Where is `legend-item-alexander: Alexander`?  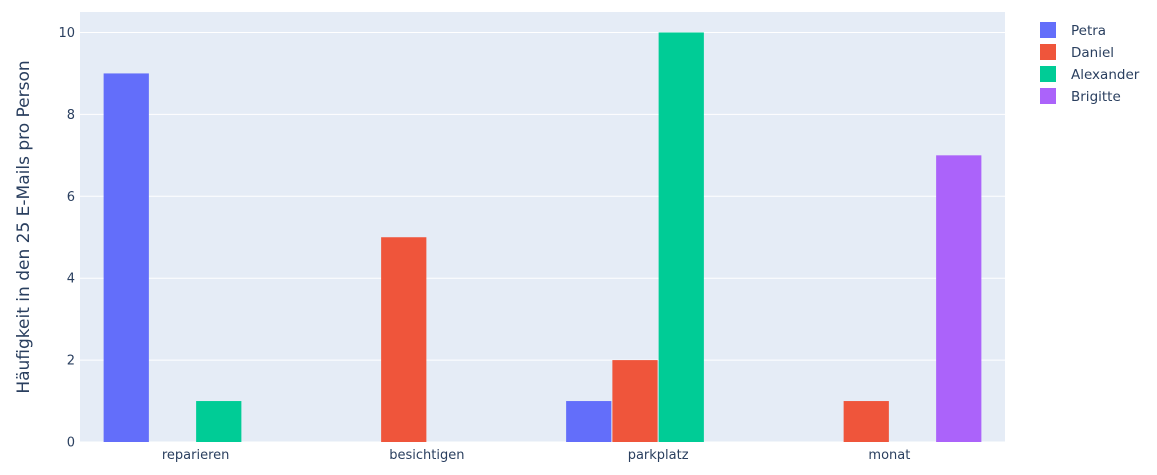 legend-item-alexander: Alexander is located at coordinates (1090, 74).